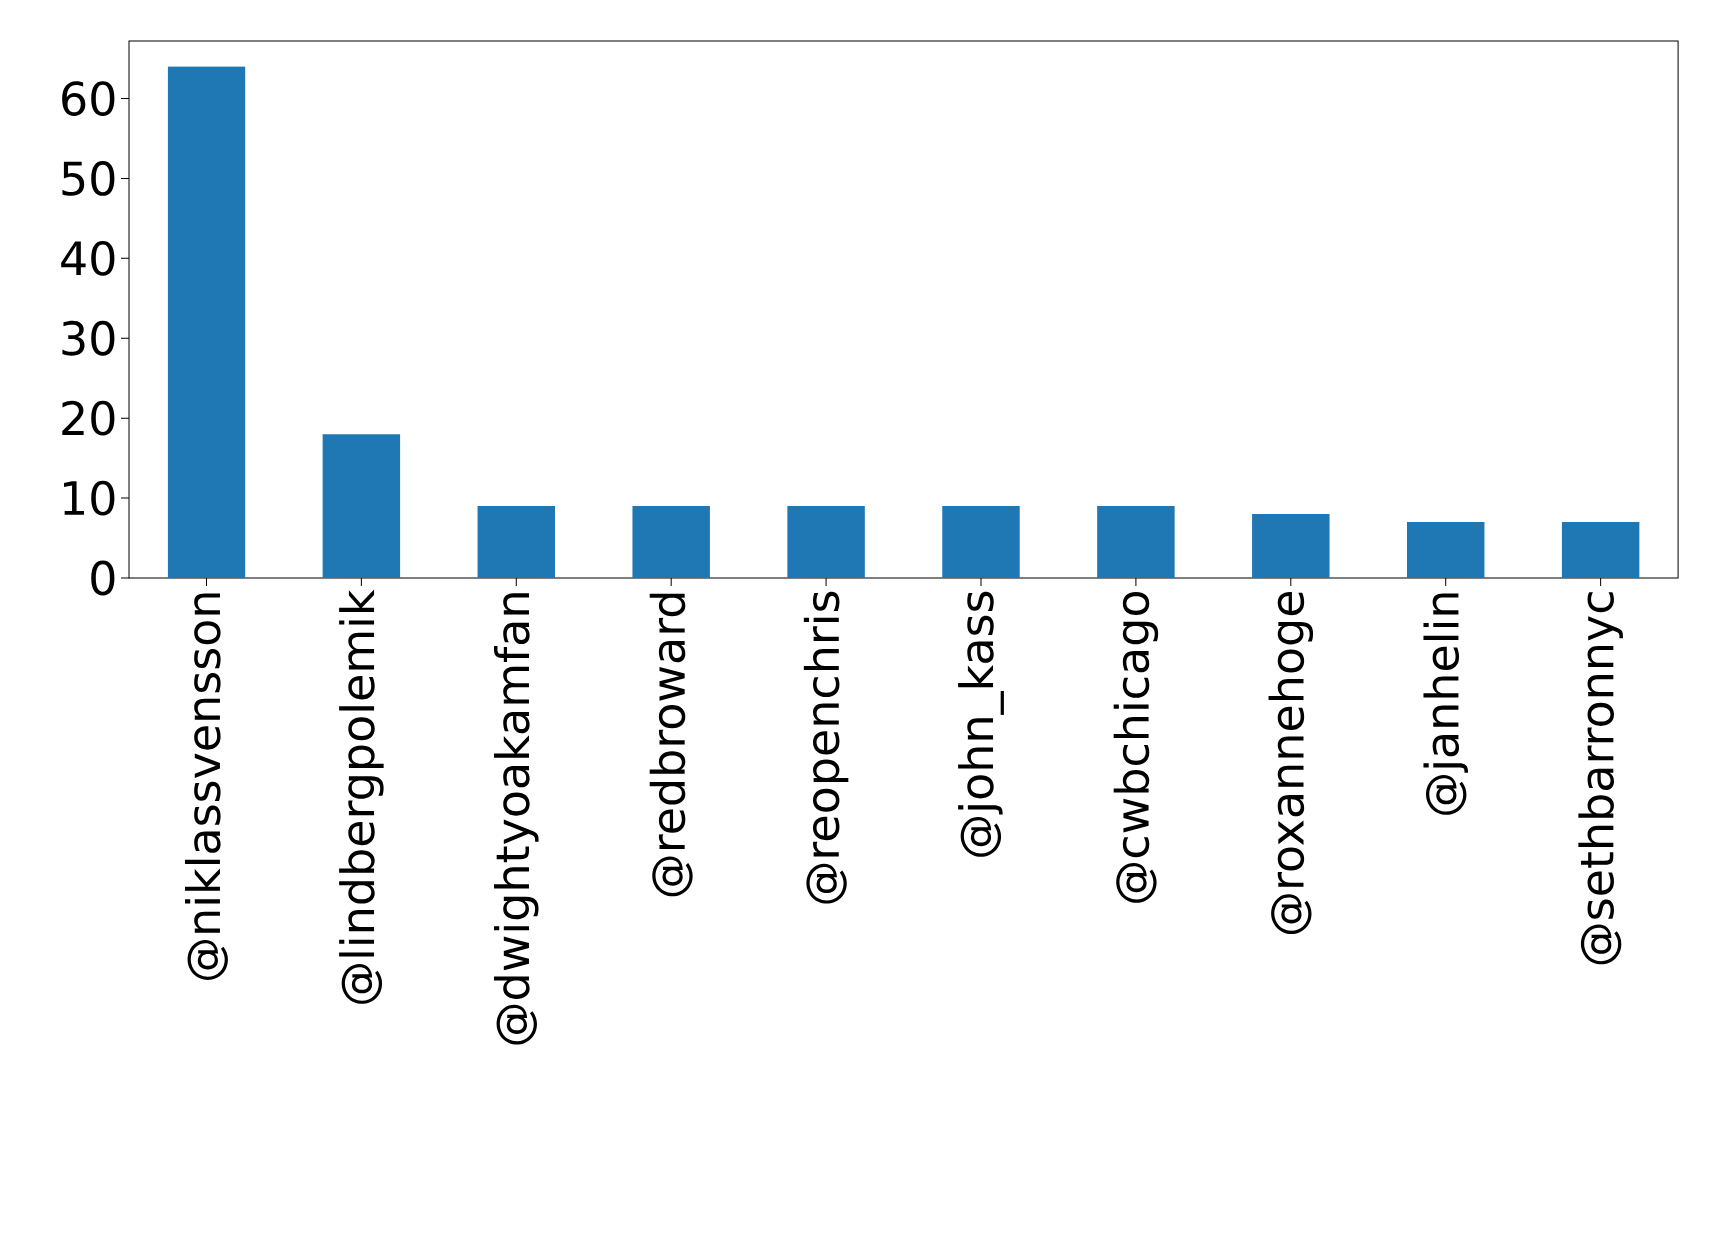 This screenshot has height=1250, width=1719. What do you see at coordinates (88, 98) in the screenshot?
I see `y-tick-label: 60` at bounding box center [88, 98].